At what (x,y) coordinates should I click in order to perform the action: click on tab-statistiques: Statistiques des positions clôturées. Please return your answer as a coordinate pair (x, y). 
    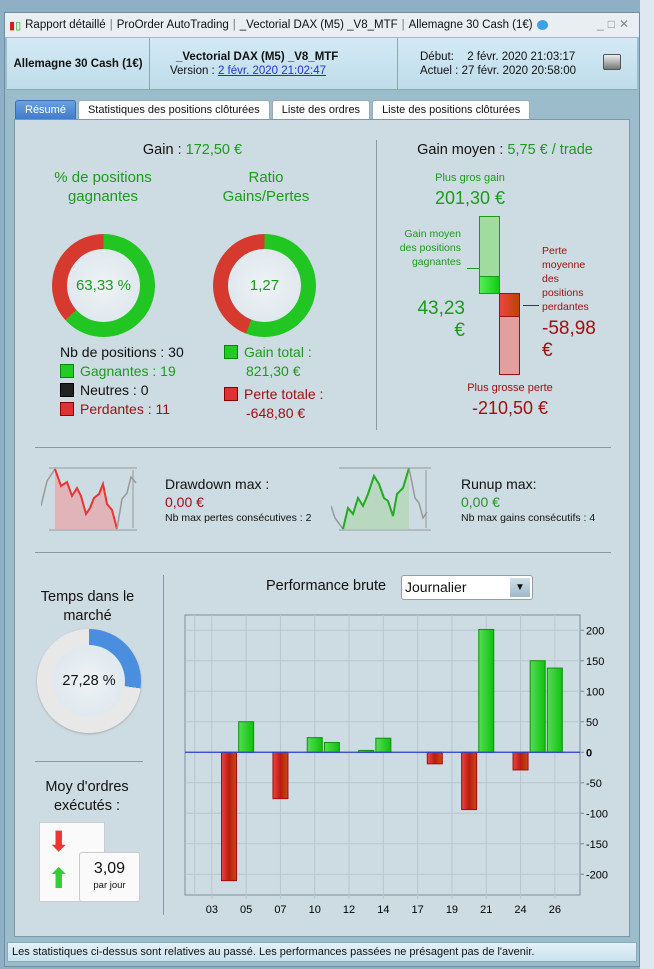
    Looking at the image, I should click on (173, 109).